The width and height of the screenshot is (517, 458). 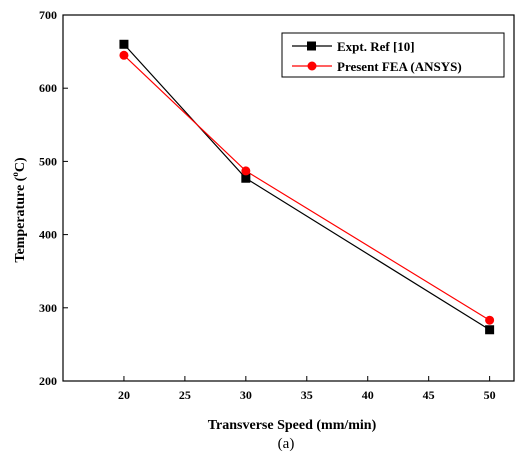 What do you see at coordinates (53, 198) in the screenshot?
I see `y-axis: 200 300 400 500 600 700` at bounding box center [53, 198].